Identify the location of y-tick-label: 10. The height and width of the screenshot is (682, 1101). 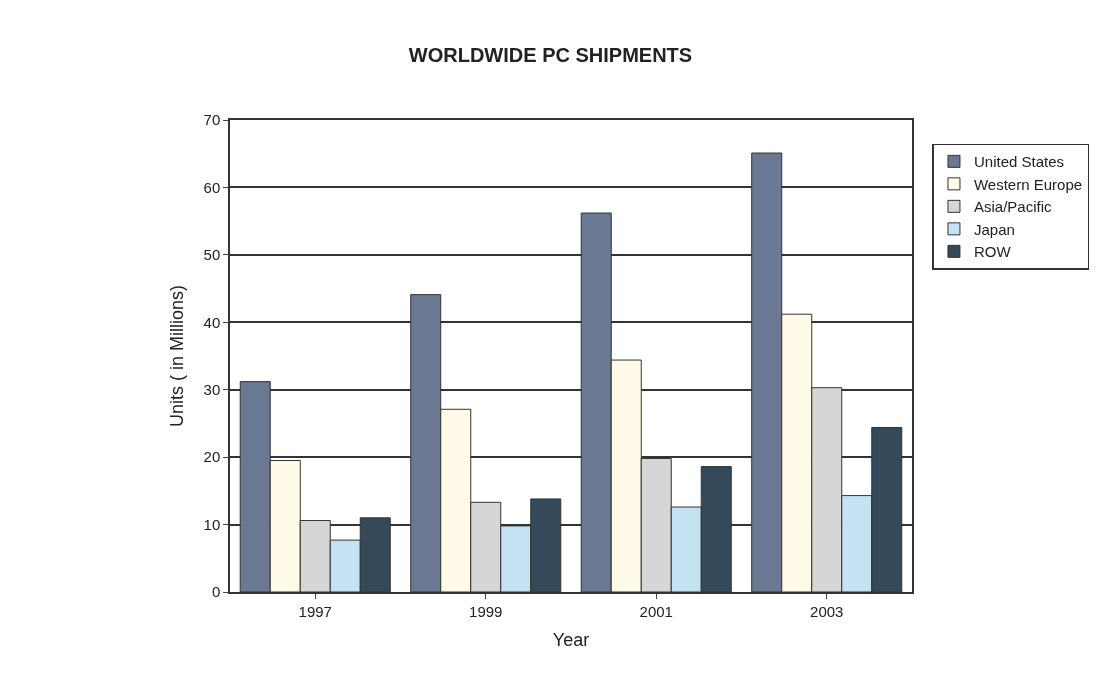
(212, 524).